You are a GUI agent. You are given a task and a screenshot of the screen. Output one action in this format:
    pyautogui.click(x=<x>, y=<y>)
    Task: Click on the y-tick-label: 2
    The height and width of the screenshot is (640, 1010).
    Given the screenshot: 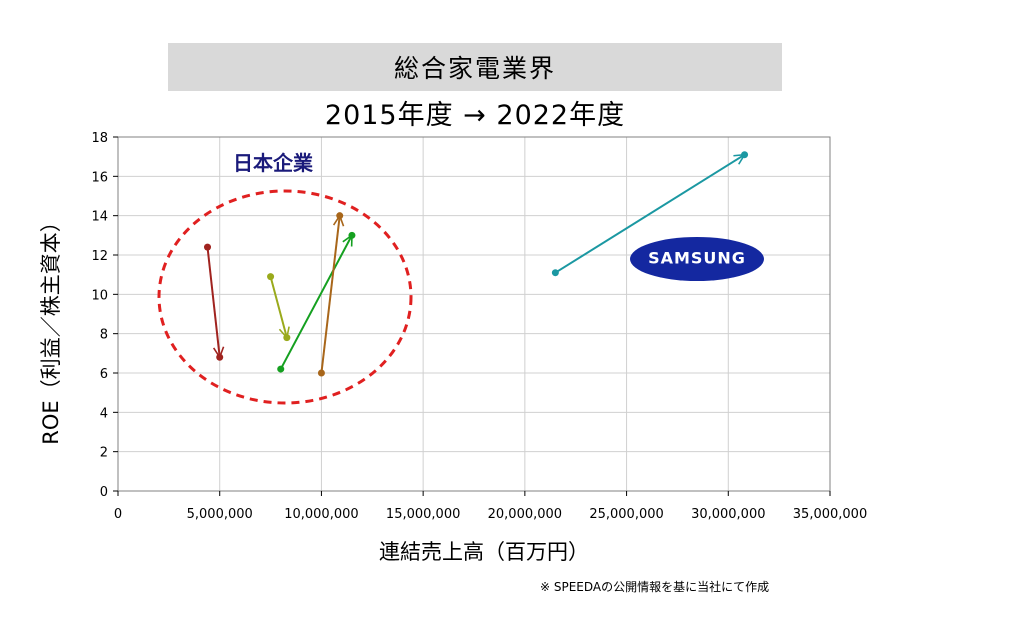 What is the action you would take?
    pyautogui.click(x=104, y=453)
    